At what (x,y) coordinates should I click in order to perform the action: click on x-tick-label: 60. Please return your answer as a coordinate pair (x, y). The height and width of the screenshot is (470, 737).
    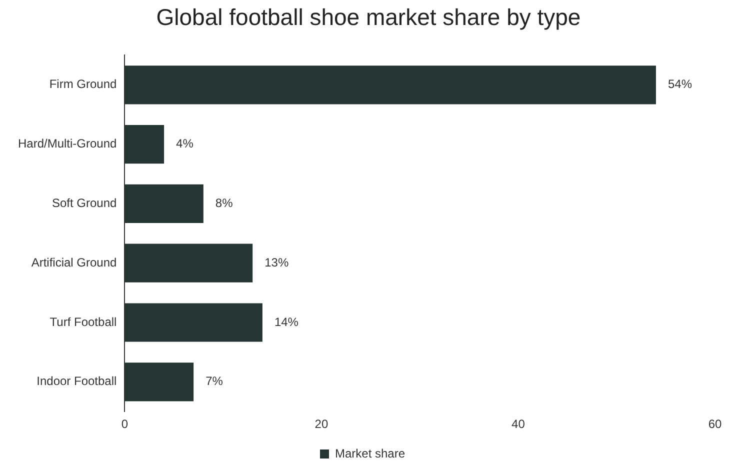
    Looking at the image, I should click on (715, 424).